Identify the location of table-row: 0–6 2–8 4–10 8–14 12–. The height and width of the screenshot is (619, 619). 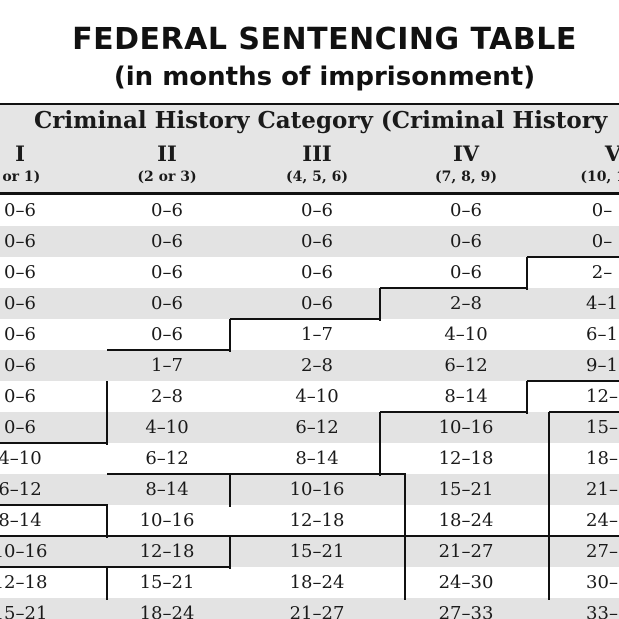
(309, 396).